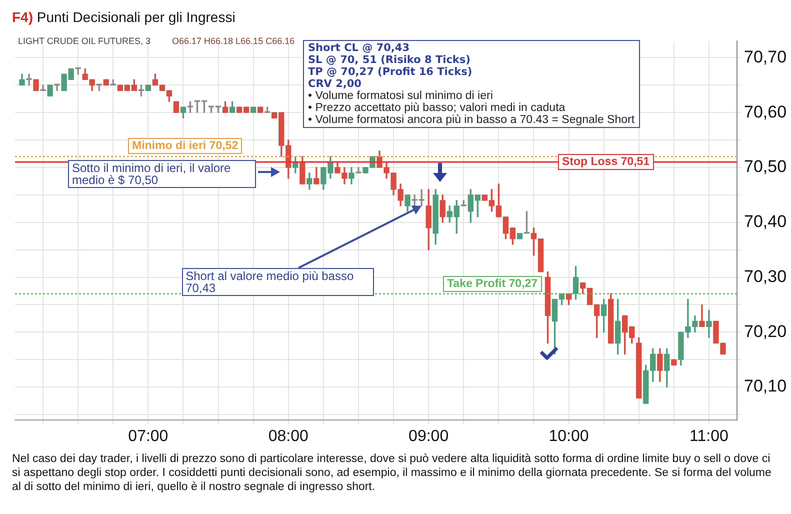 This screenshot has height=514, width=791. I want to click on x-tick-label: 09:00, so click(428, 437).